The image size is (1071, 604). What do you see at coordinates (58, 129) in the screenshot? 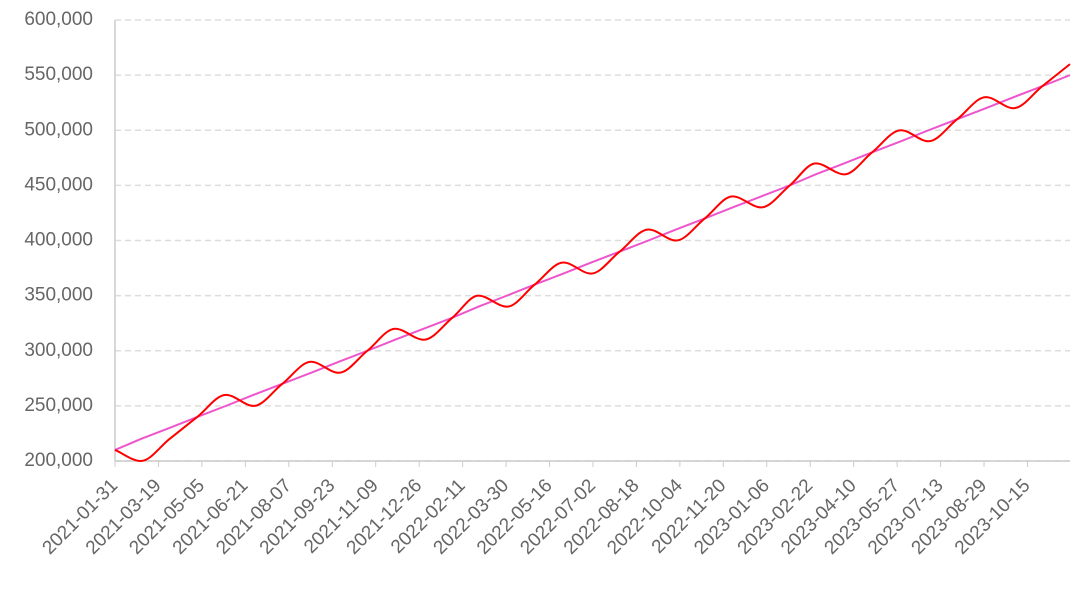
I see `y-tick-label: 500,000` at bounding box center [58, 129].